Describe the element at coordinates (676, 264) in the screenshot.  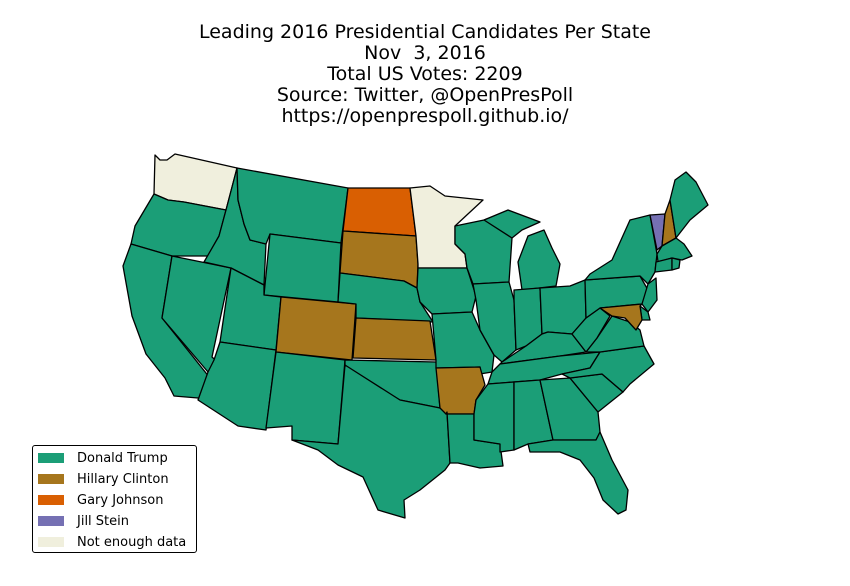
I see `state-ri` at that location.